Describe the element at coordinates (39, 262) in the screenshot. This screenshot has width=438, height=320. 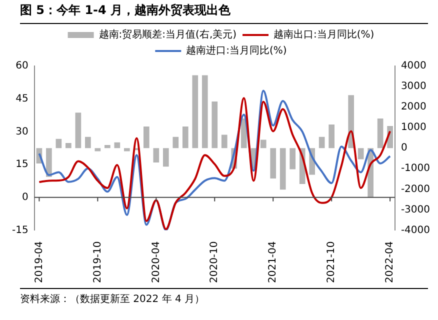
I see `x-tick-label: 2019-04` at that location.